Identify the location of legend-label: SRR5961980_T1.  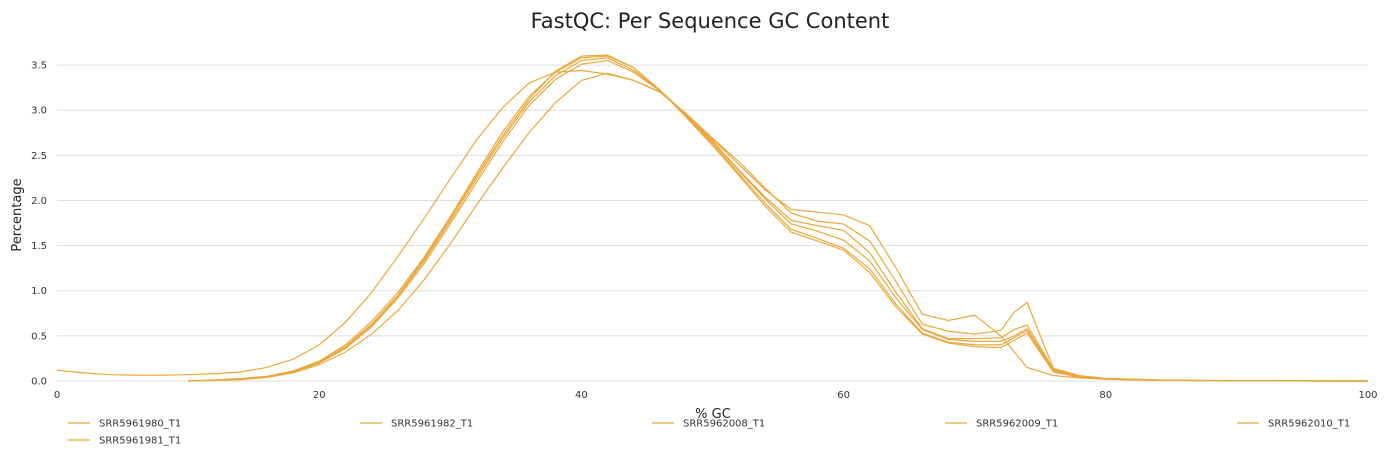
(140, 424).